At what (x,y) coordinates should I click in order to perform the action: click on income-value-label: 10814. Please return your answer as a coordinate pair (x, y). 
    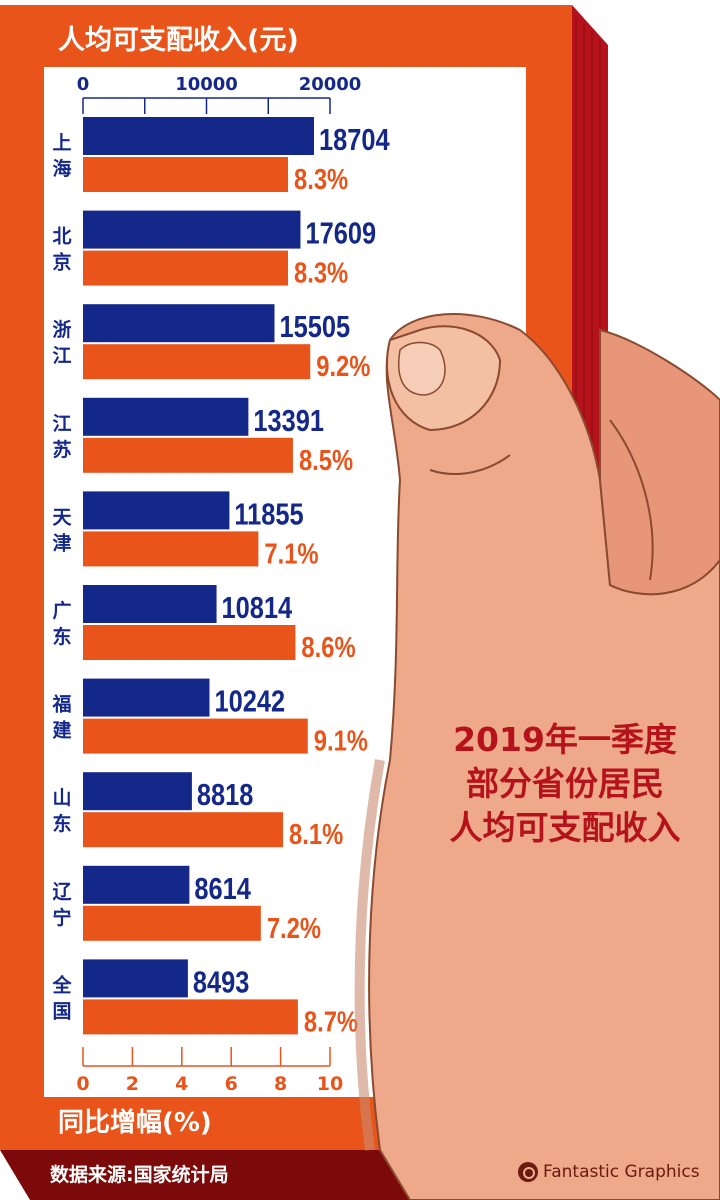
    Looking at the image, I should click on (257, 608).